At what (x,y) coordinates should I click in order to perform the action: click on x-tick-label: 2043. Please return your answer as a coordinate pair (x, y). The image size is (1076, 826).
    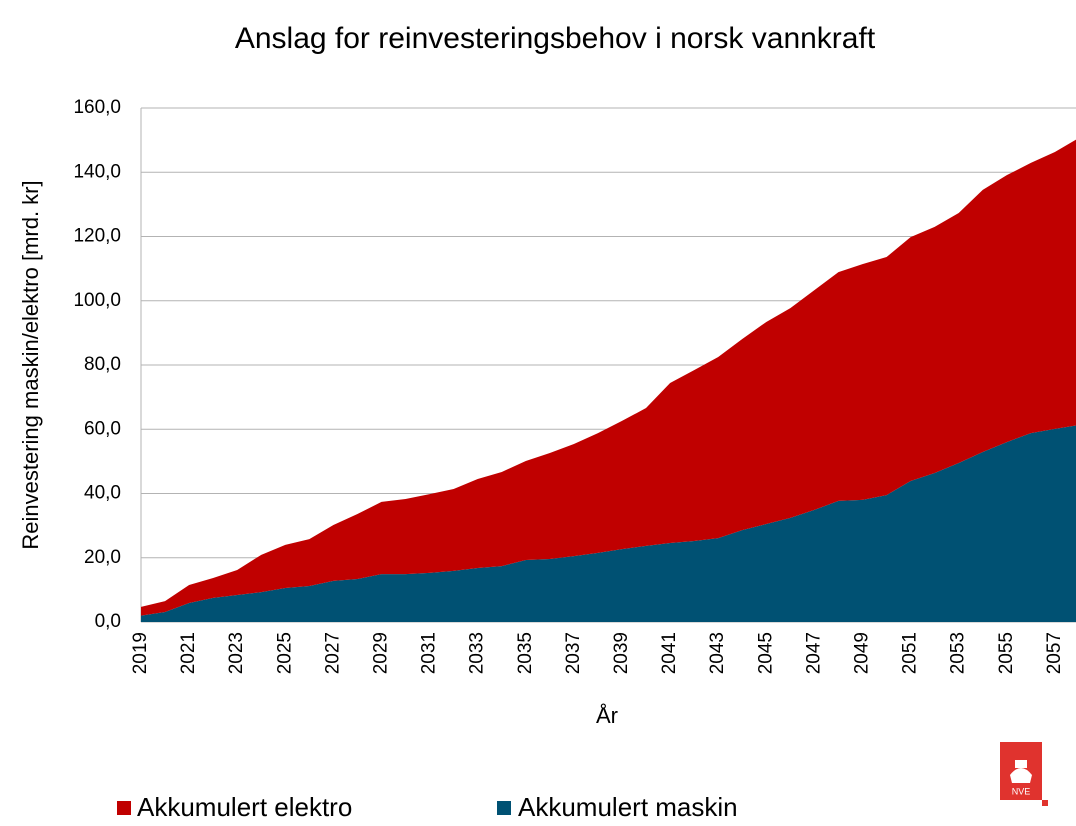
    Looking at the image, I should click on (717, 653).